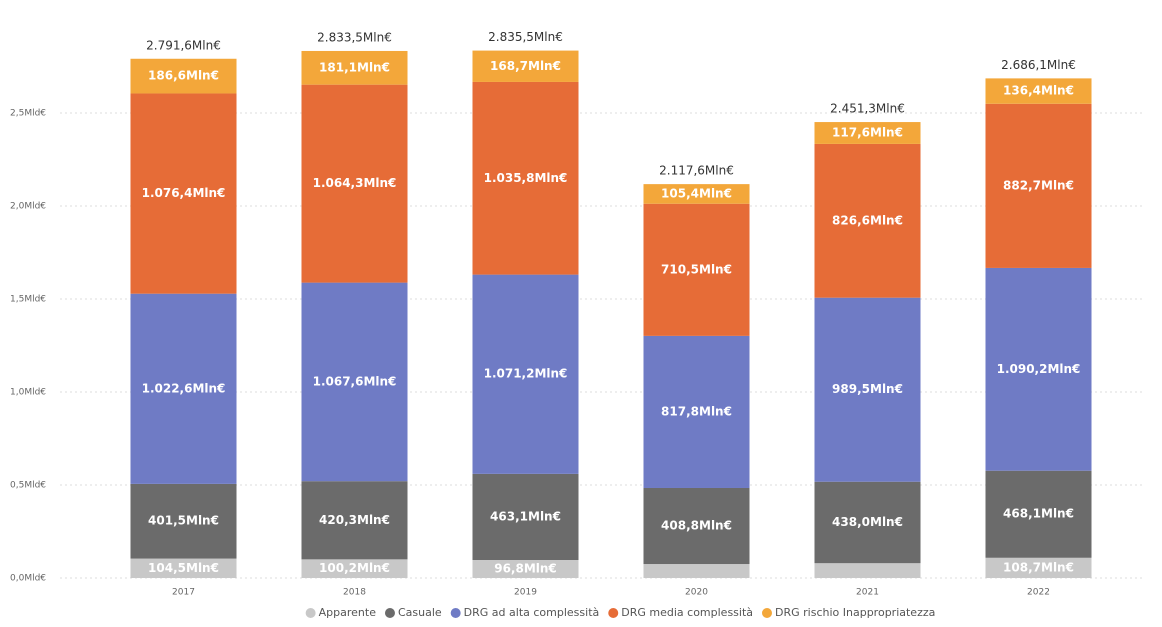 The width and height of the screenshot is (1162, 627). I want to click on data-label: 104,5Mln€, so click(183, 568).